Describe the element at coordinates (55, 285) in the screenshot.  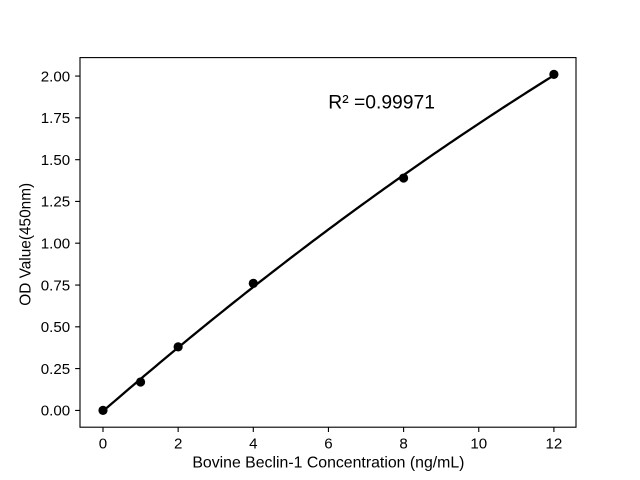
I see `svg-text: 0.75` at that location.